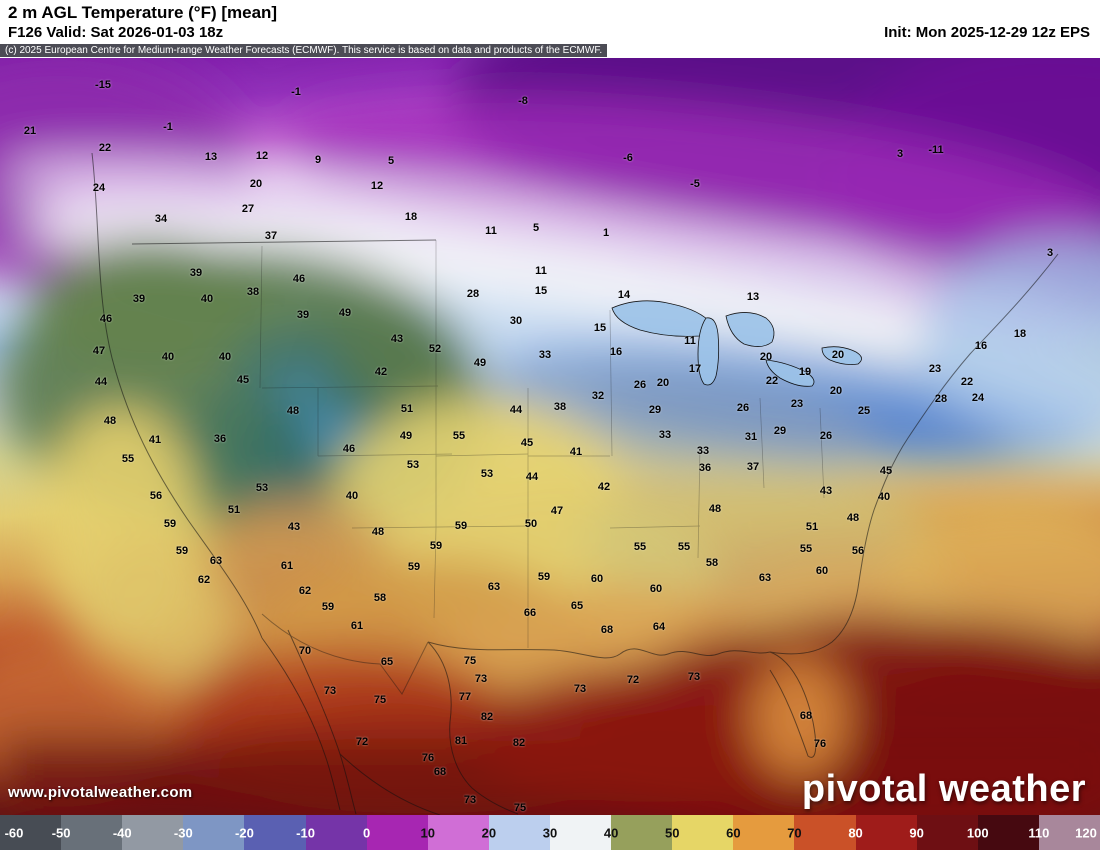  Describe the element at coordinates (100, 792) in the screenshot. I see `watermark-url: www.pivotalweather.com` at that location.